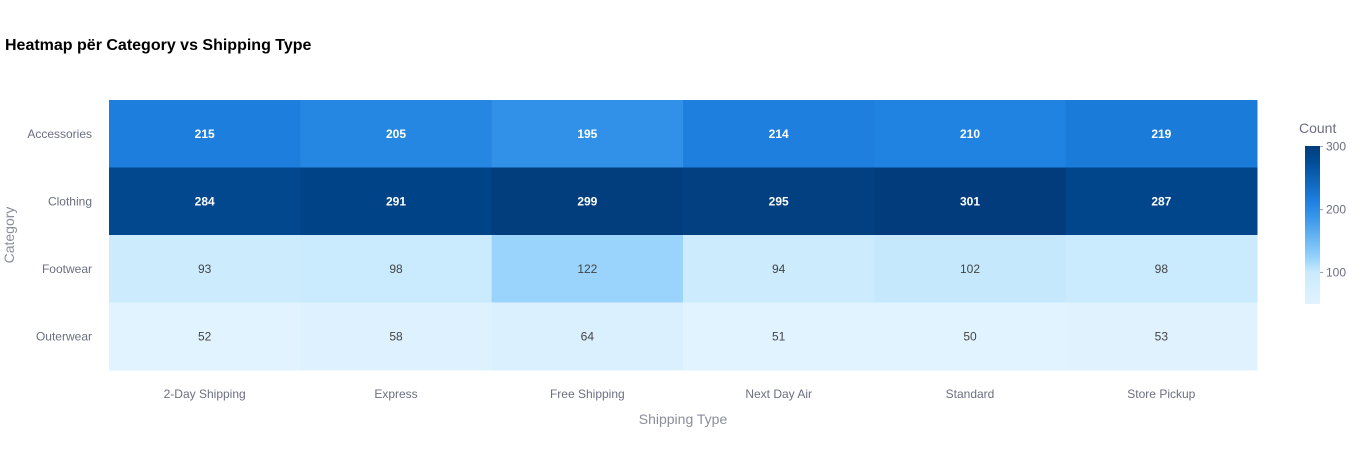  I want to click on colorbar: Count 100 200 300, so click(1322, 212).